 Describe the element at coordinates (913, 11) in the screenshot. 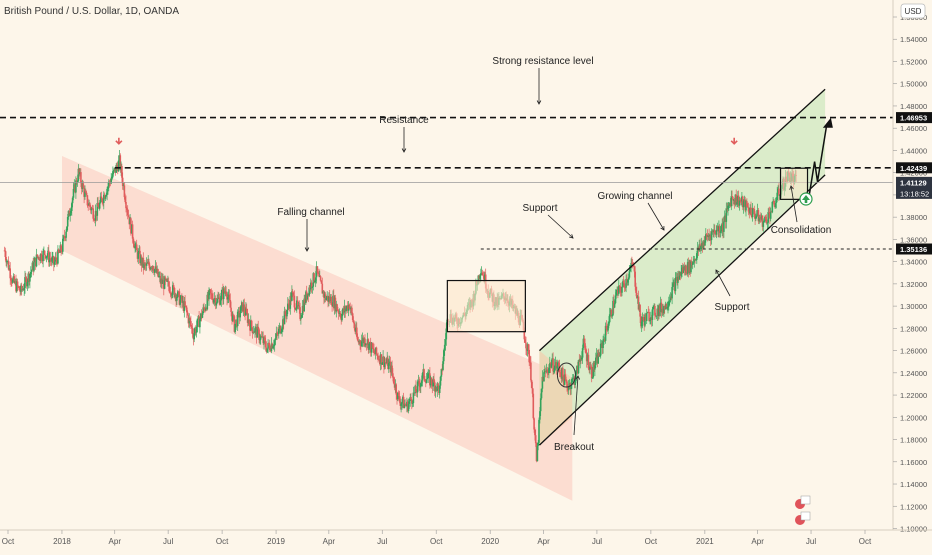

I see `currency-selector: USD` at that location.